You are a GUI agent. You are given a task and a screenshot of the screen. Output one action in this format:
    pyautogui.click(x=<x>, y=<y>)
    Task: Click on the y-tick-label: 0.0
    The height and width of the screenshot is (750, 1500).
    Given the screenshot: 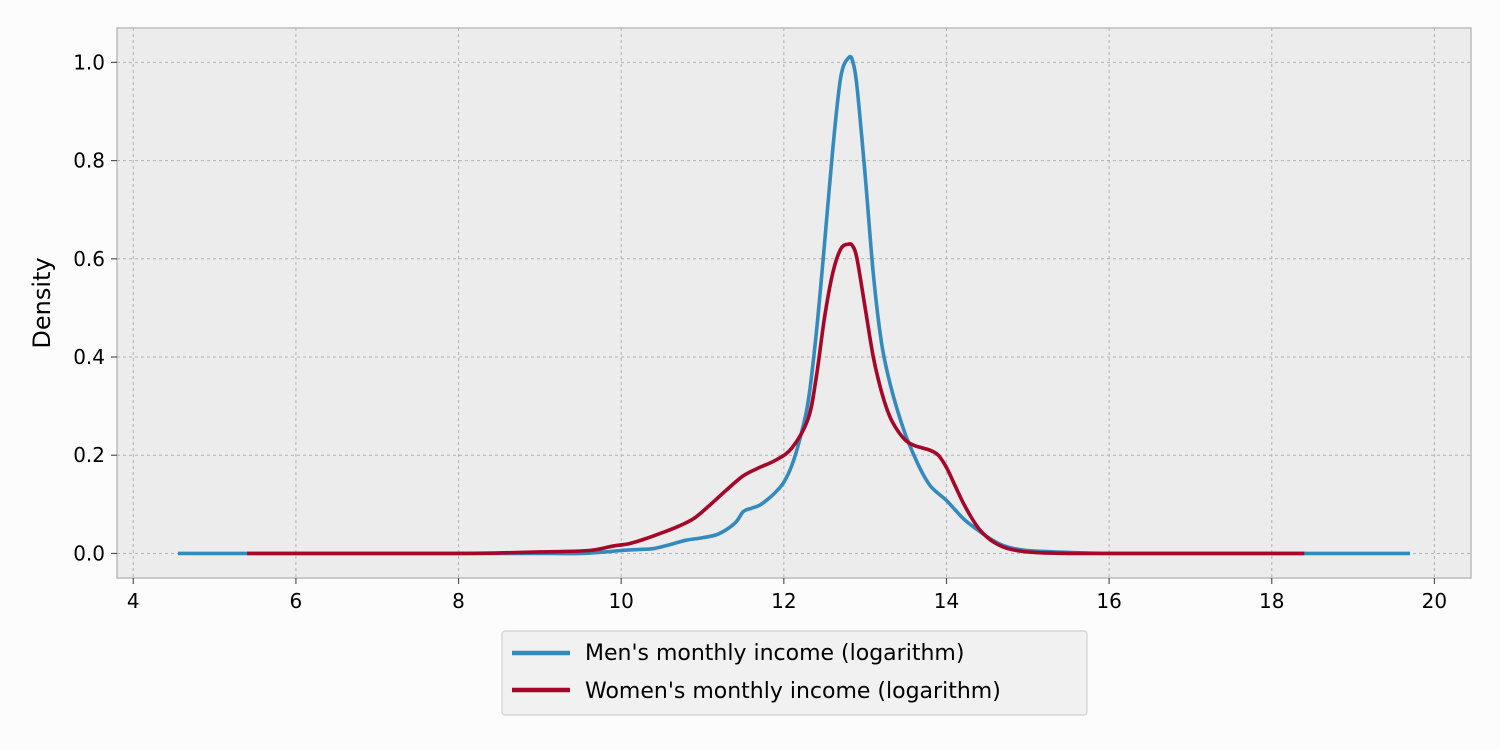 What is the action you would take?
    pyautogui.click(x=89, y=553)
    